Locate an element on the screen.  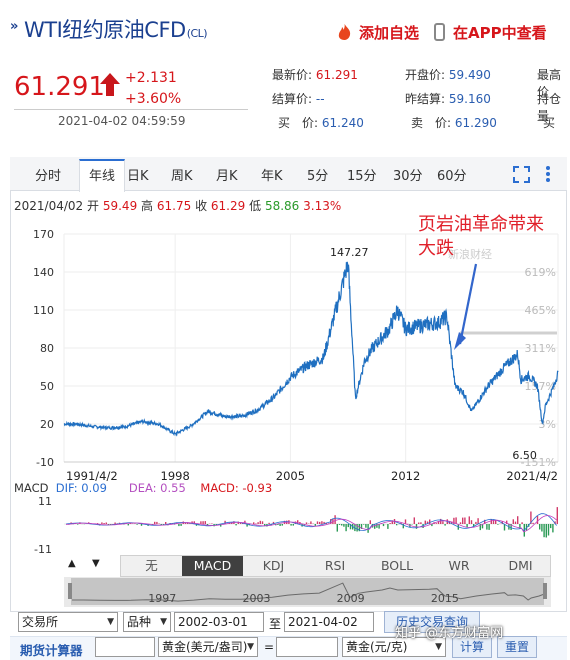
end-date-input: 2021-04-02 is located at coordinates (329, 622).